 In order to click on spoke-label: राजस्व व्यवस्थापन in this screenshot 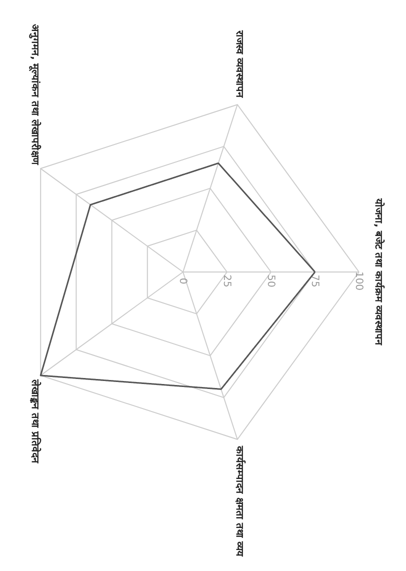, I will do `click(239, 63)`.